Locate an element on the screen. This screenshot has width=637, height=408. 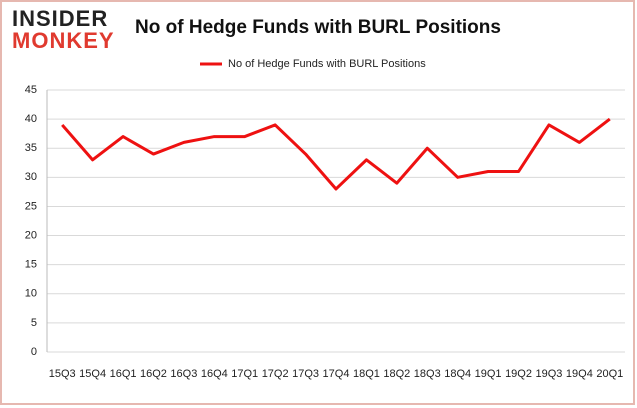
x-tick-label: 16Q4 is located at coordinates (214, 374).